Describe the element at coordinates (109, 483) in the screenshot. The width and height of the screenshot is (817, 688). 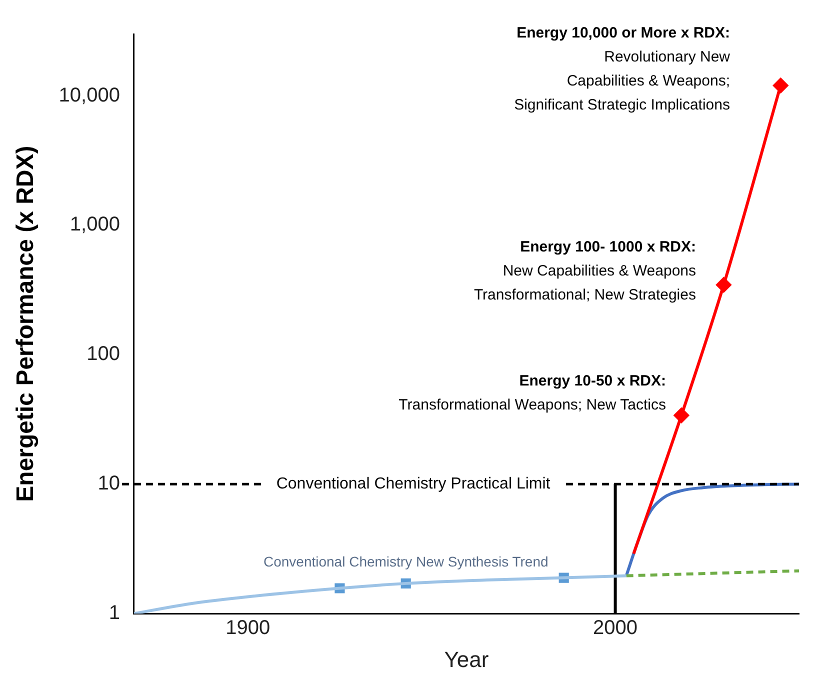
I see `y-tick-label: 10` at that location.